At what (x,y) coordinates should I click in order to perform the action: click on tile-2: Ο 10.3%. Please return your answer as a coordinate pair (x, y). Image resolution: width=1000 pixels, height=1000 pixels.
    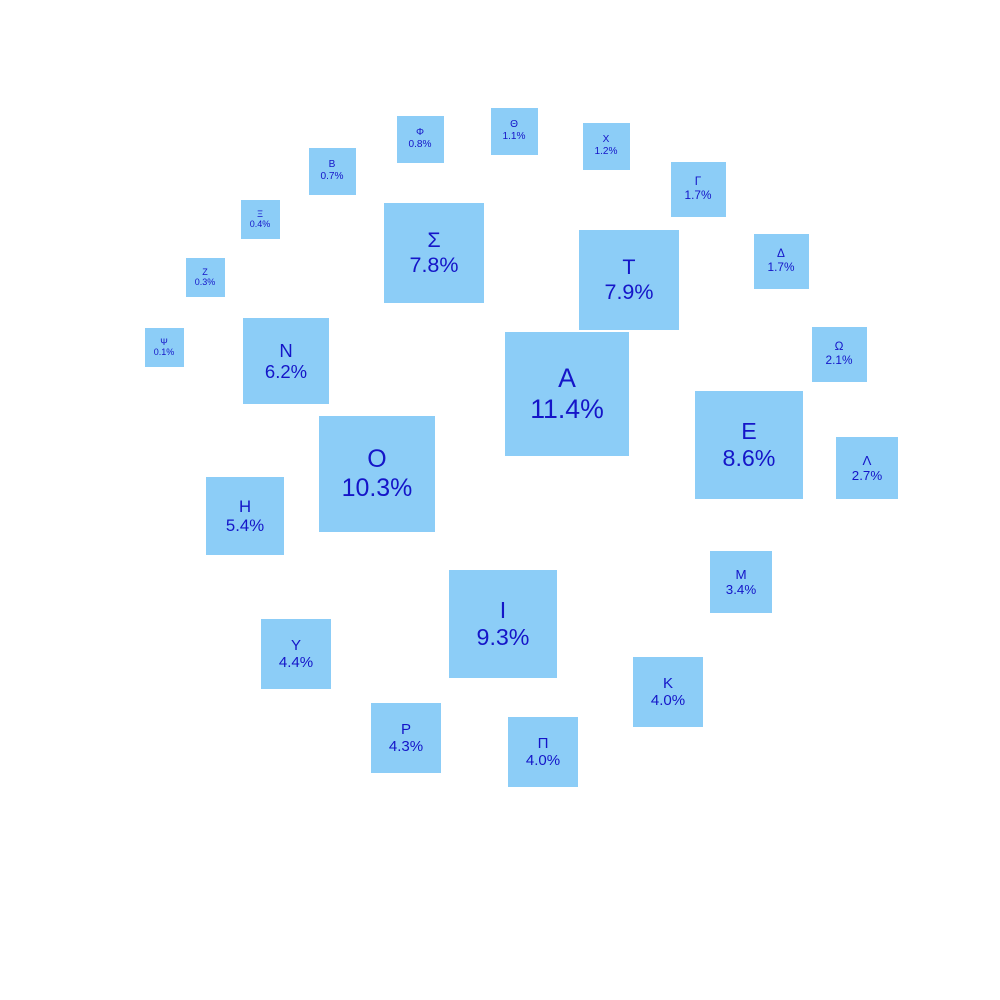
    Looking at the image, I should click on (377, 474).